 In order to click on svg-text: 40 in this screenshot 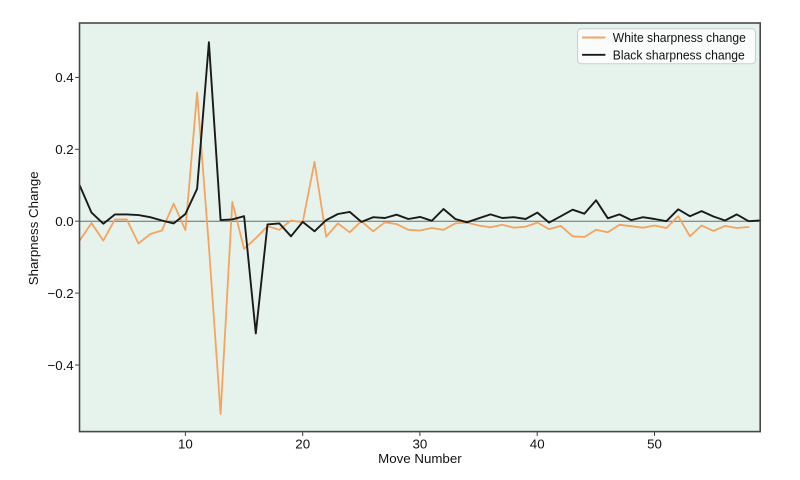, I will do `click(537, 444)`.